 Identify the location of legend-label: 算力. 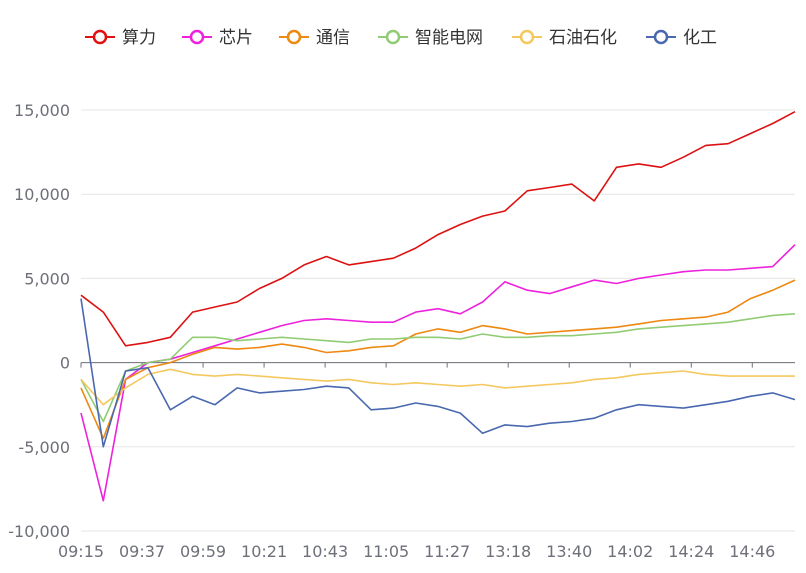
(139, 38).